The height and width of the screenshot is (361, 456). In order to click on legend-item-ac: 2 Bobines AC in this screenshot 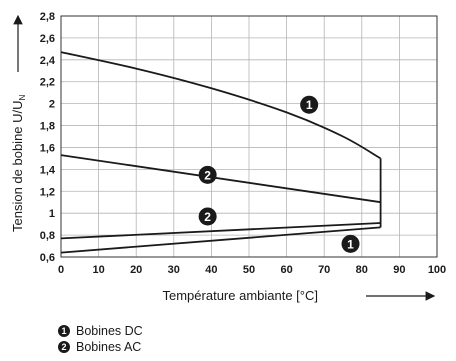, I will do `click(100, 347)`.